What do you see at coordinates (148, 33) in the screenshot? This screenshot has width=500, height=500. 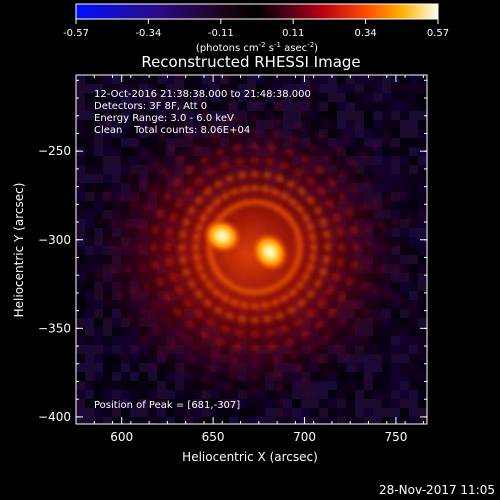 I see `colorbar-tick-label: -0.34` at bounding box center [148, 33].